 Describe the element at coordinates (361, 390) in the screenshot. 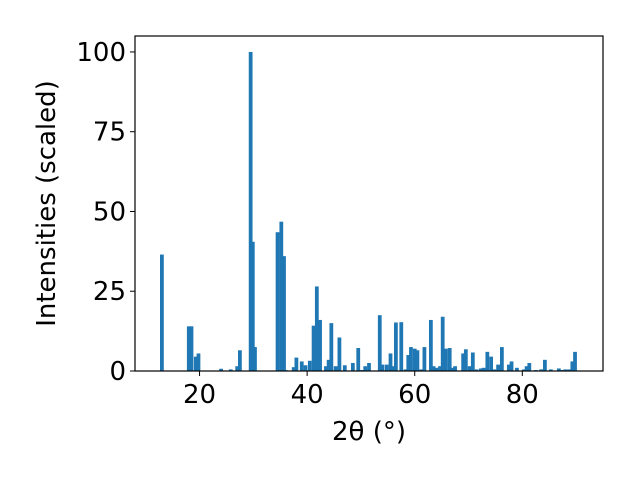

I see `x-ticks: 20 40 60 80` at that location.